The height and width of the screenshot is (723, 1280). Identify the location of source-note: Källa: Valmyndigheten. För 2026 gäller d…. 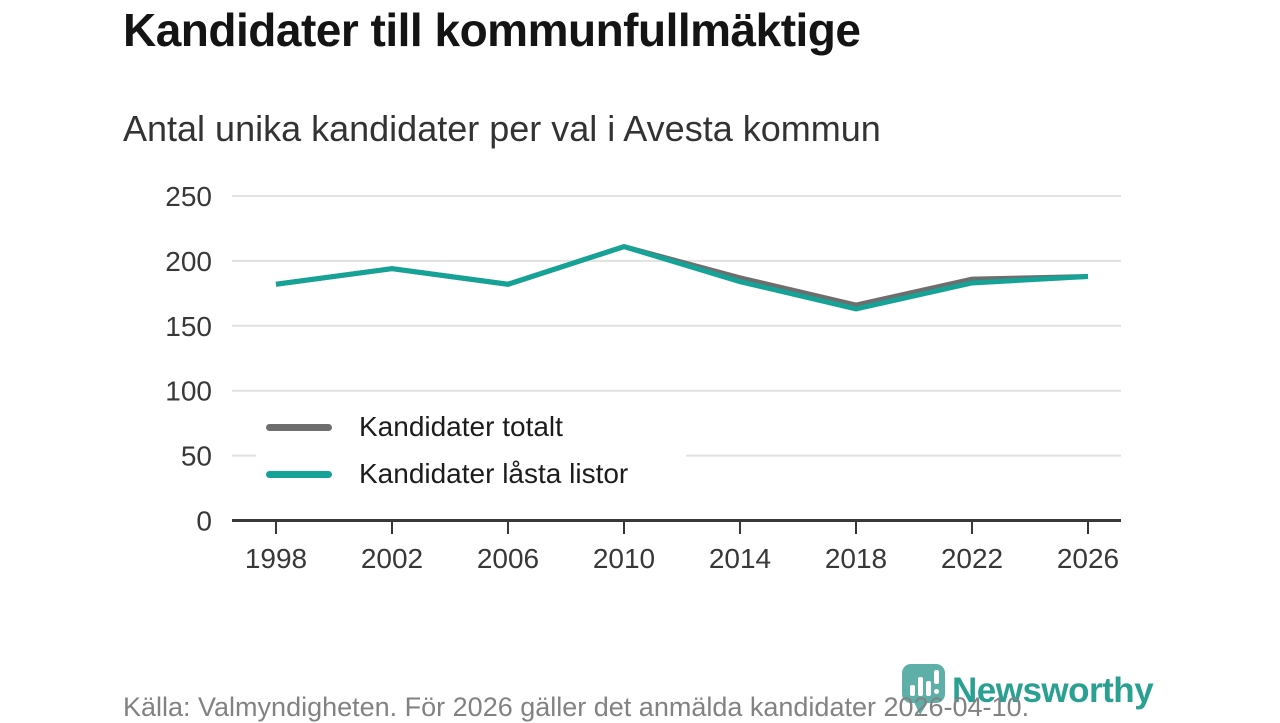
(576, 707).